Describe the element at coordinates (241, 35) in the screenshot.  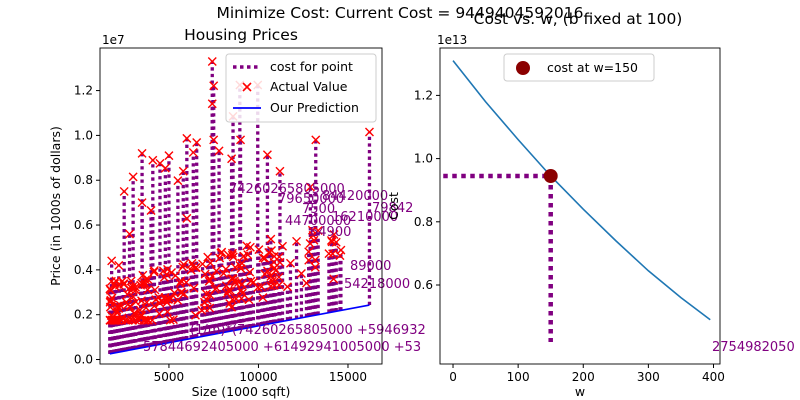
I see `housing-prices-title: Housing Prices` at that location.